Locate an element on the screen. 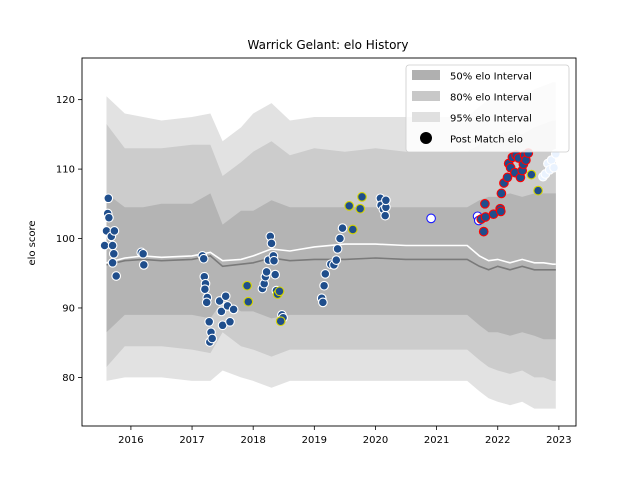  x-tick-label: 2022 is located at coordinates (497, 440).